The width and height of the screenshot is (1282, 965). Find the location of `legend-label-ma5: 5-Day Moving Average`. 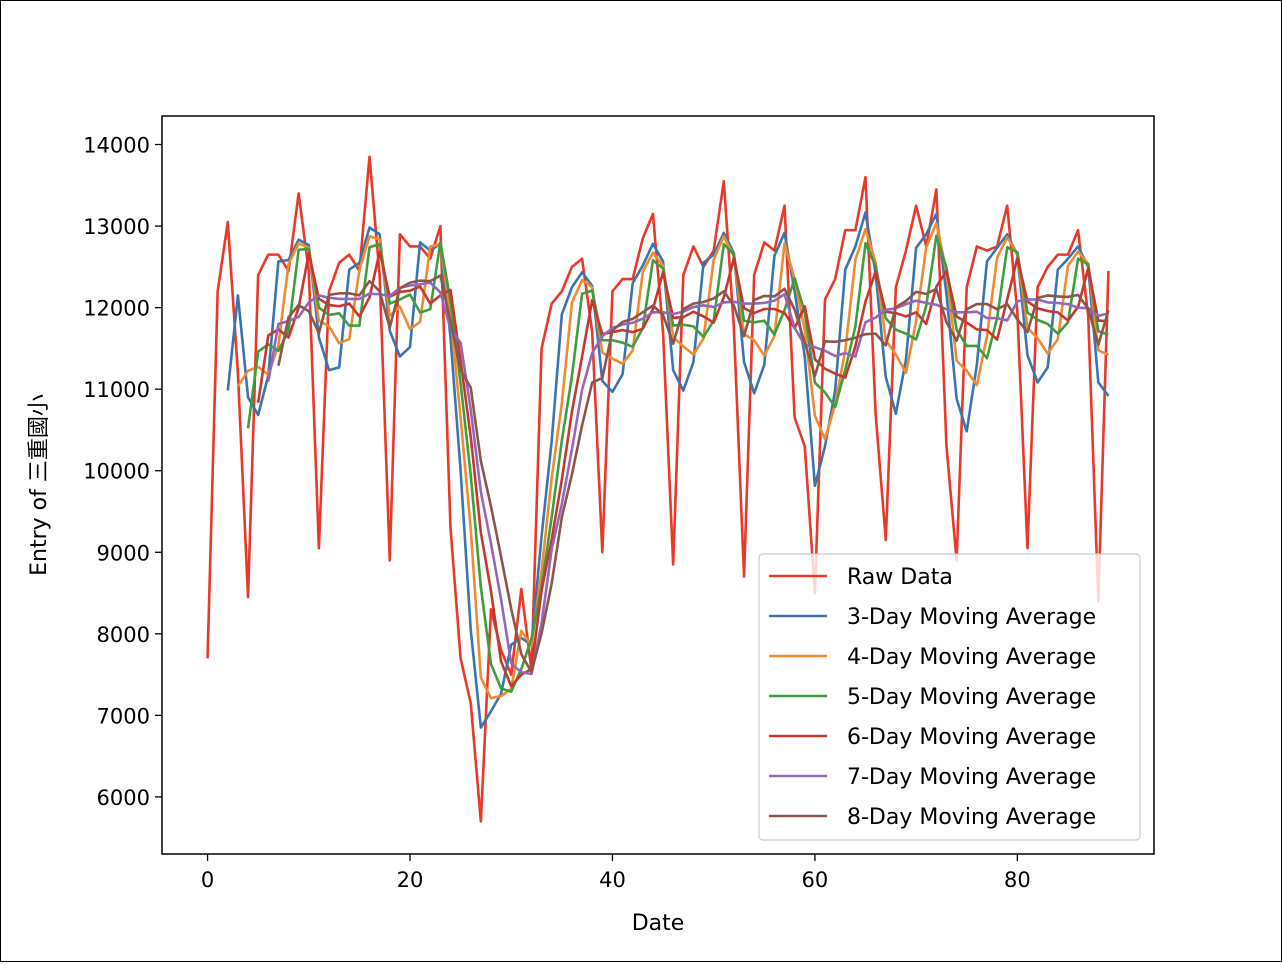

legend-label-ma5: 5-Day Moving Average is located at coordinates (971, 697).